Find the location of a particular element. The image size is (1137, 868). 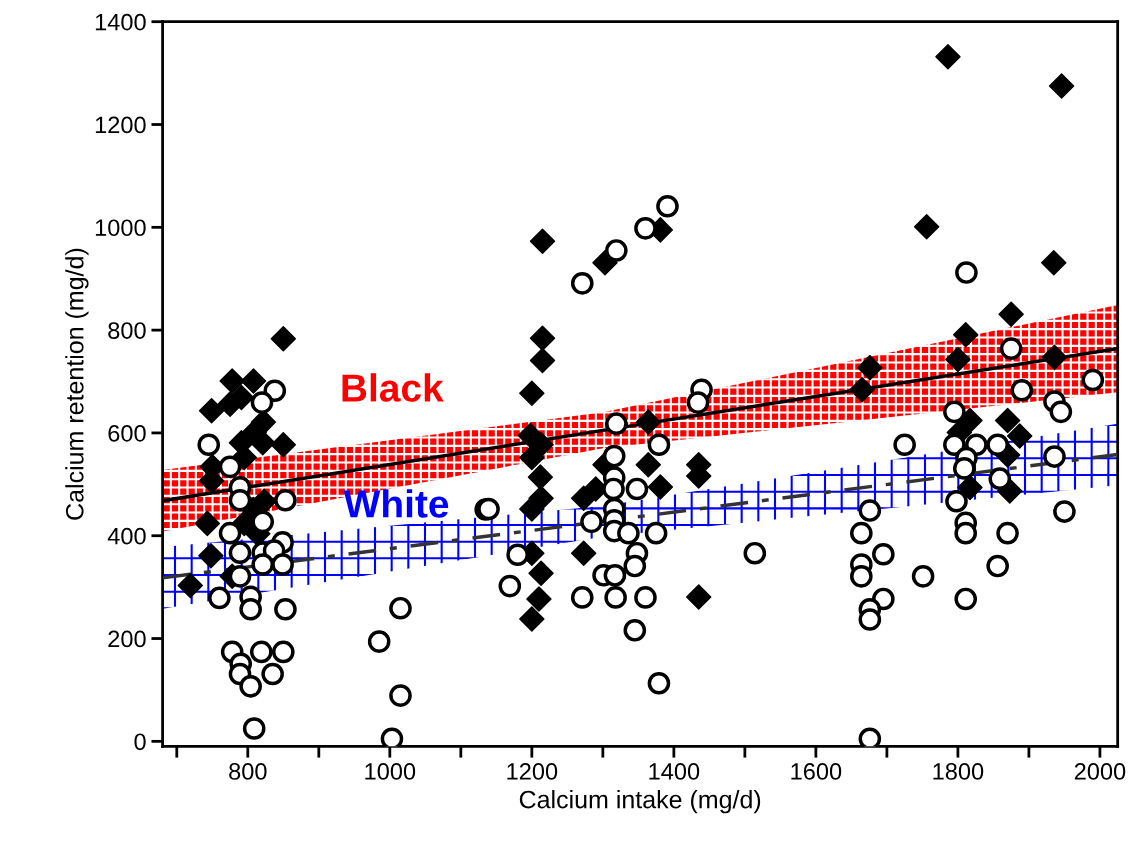

x-tick-label: 1600 is located at coordinates (816, 771).